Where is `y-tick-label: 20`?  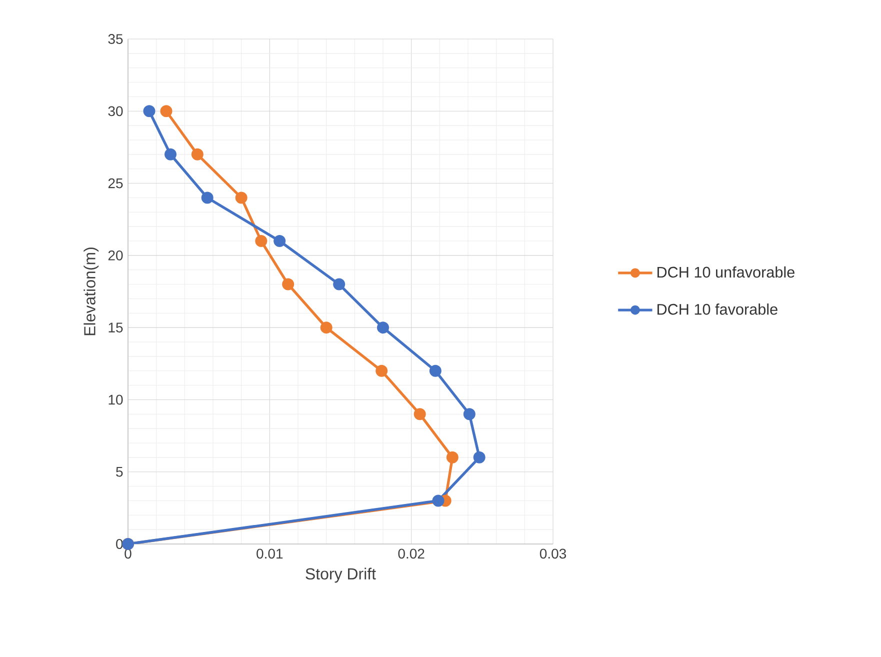 y-tick-label: 20 is located at coordinates (115, 255).